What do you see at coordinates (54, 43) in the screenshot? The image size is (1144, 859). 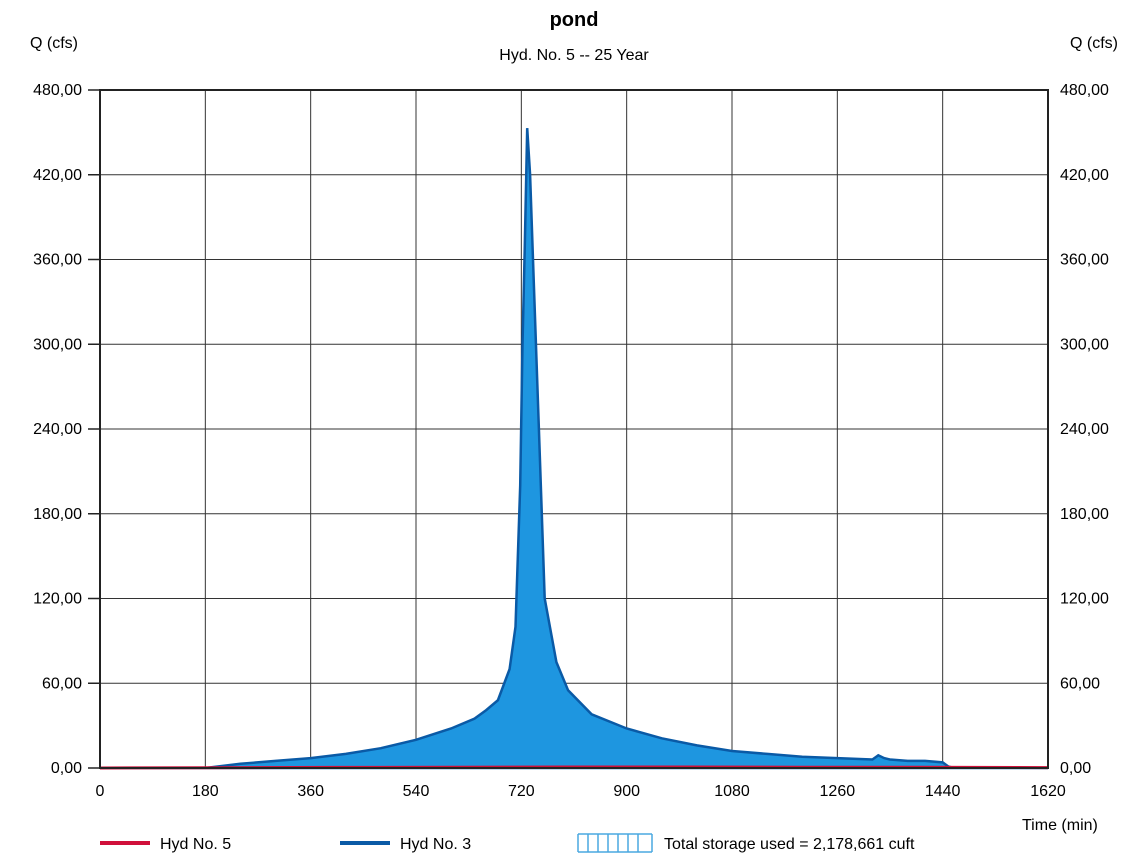 I see `y-axis-label-left: Q (cfs)` at bounding box center [54, 43].